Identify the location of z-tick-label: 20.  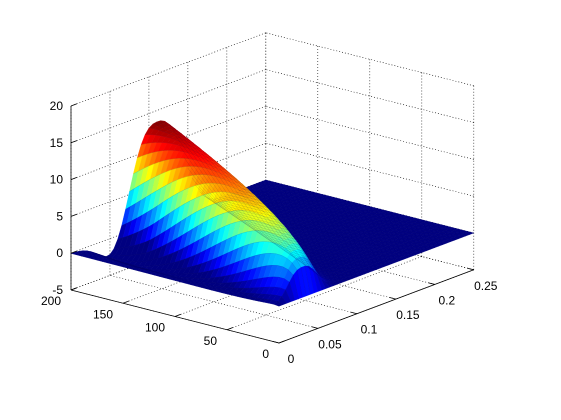
(57, 106).